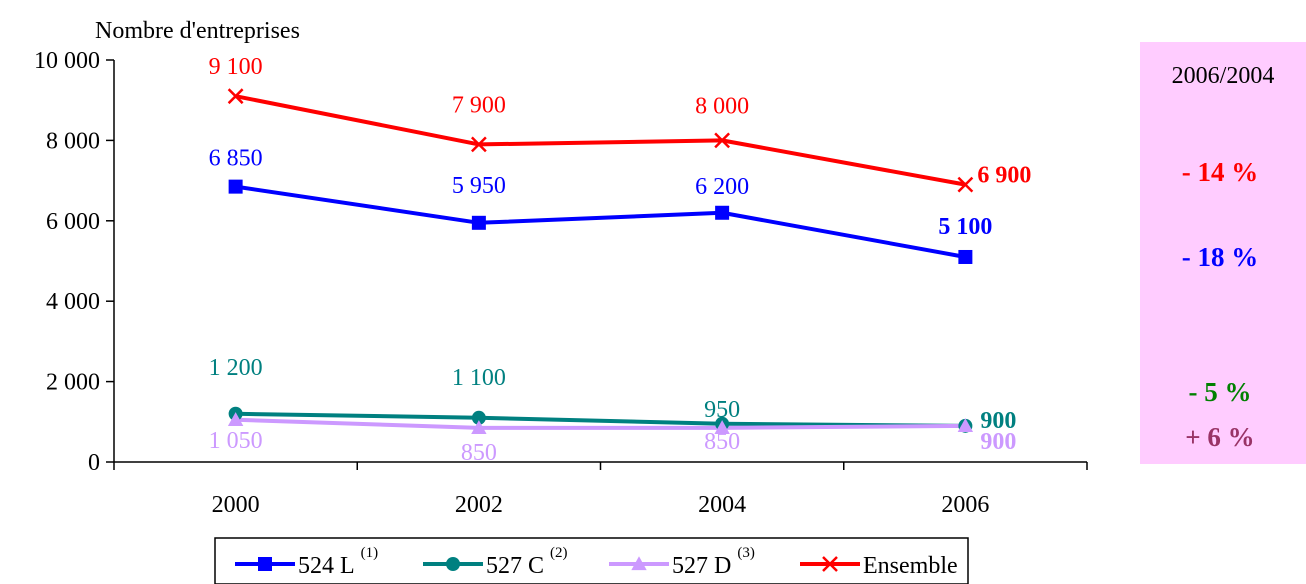 This screenshot has width=1306, height=584. I want to click on data-label-ens: 9 100, so click(236, 67).